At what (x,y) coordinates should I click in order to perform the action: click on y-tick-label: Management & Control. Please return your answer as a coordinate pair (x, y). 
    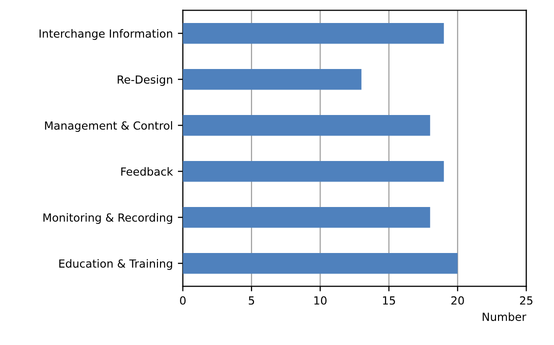
    Looking at the image, I should click on (108, 126).